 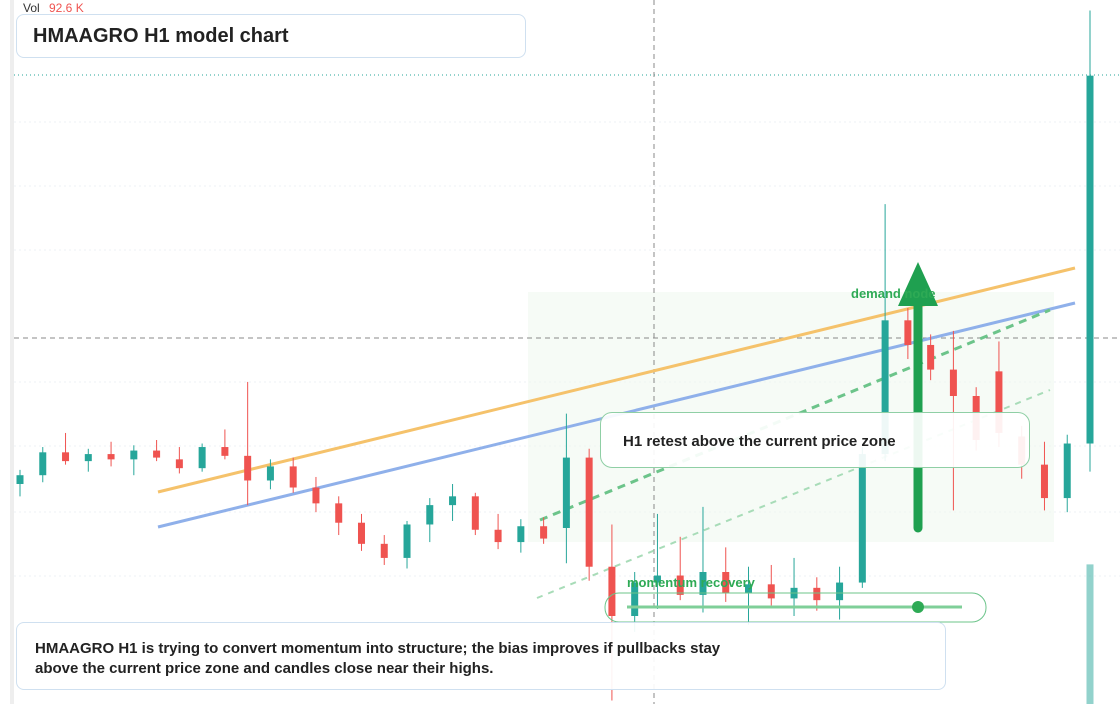 What do you see at coordinates (918, 607) in the screenshot?
I see `slider-dot` at bounding box center [918, 607].